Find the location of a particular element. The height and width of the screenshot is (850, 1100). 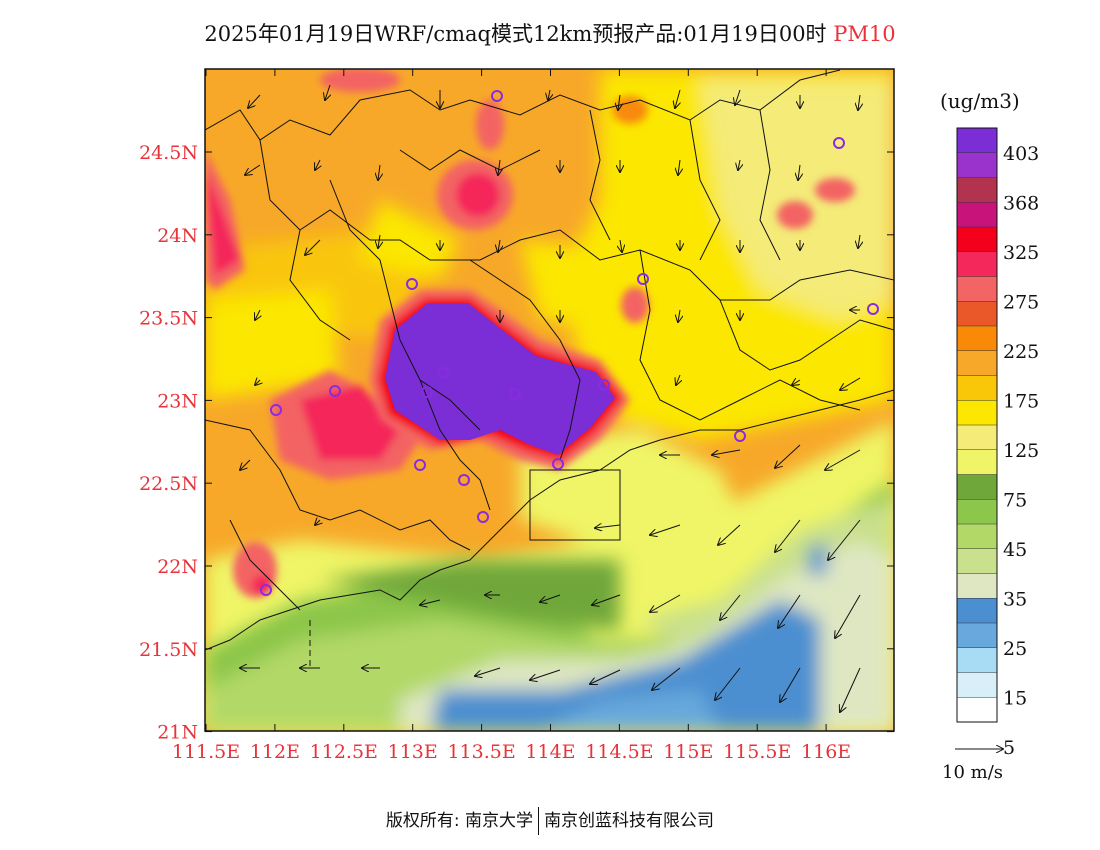

footer-copyright: 版权所有: 南京大学 南京创蓝科技有限公司 is located at coordinates (550, 820).